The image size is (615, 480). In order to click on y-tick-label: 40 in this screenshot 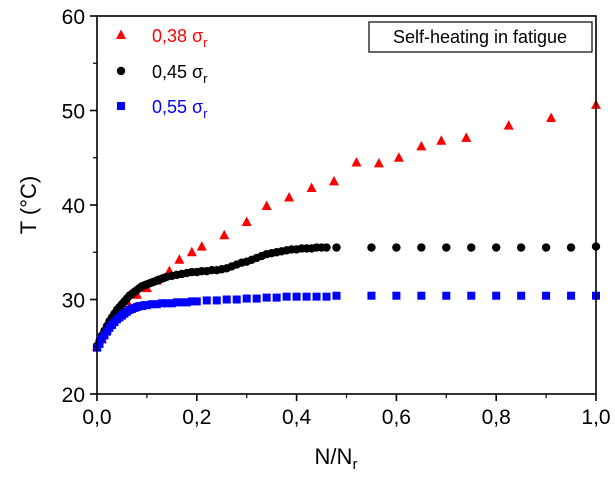, I will do `click(73, 206)`.